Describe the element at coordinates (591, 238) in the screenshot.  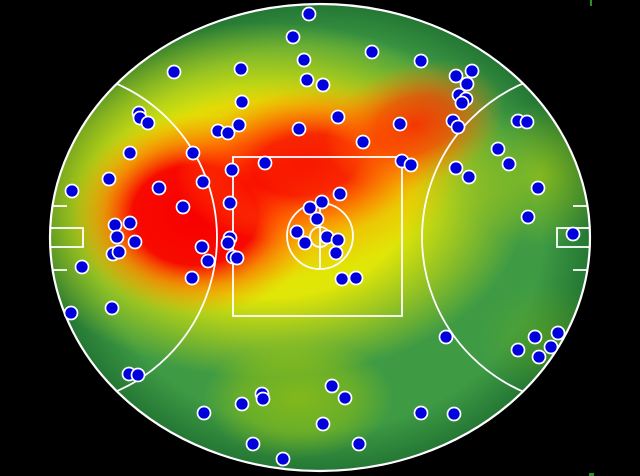
I see `artifact-layer` at that location.